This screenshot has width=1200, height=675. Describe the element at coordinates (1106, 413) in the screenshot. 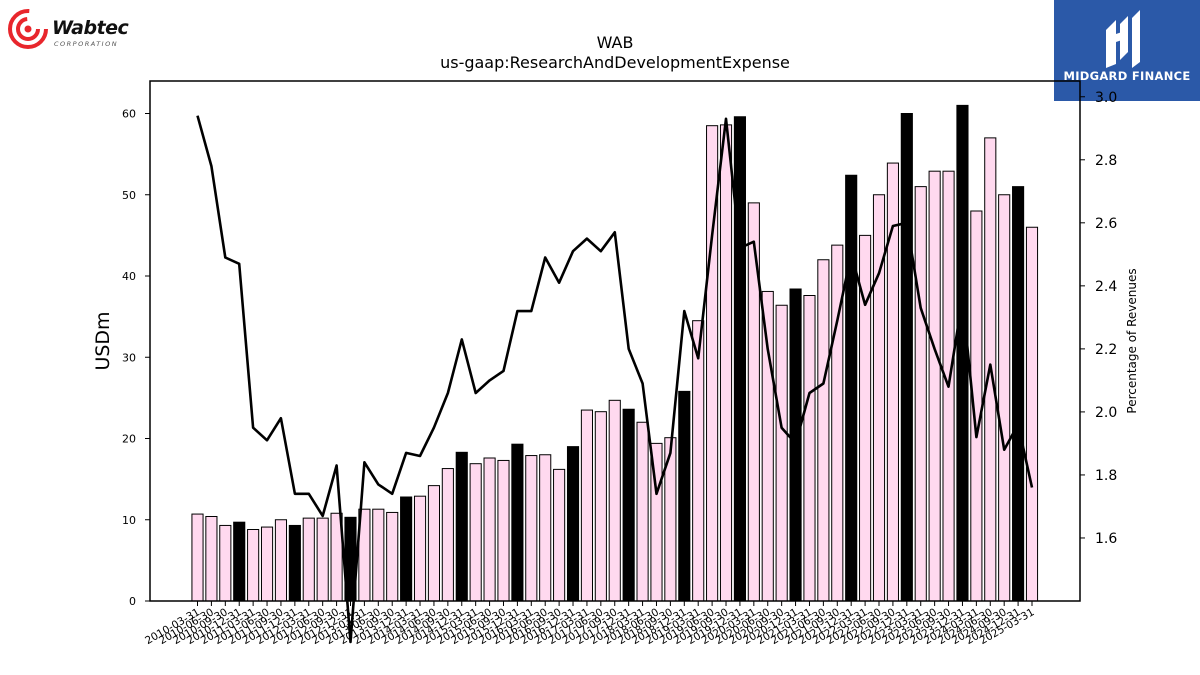

I see `y2-tick-label: 2.0` at that location.